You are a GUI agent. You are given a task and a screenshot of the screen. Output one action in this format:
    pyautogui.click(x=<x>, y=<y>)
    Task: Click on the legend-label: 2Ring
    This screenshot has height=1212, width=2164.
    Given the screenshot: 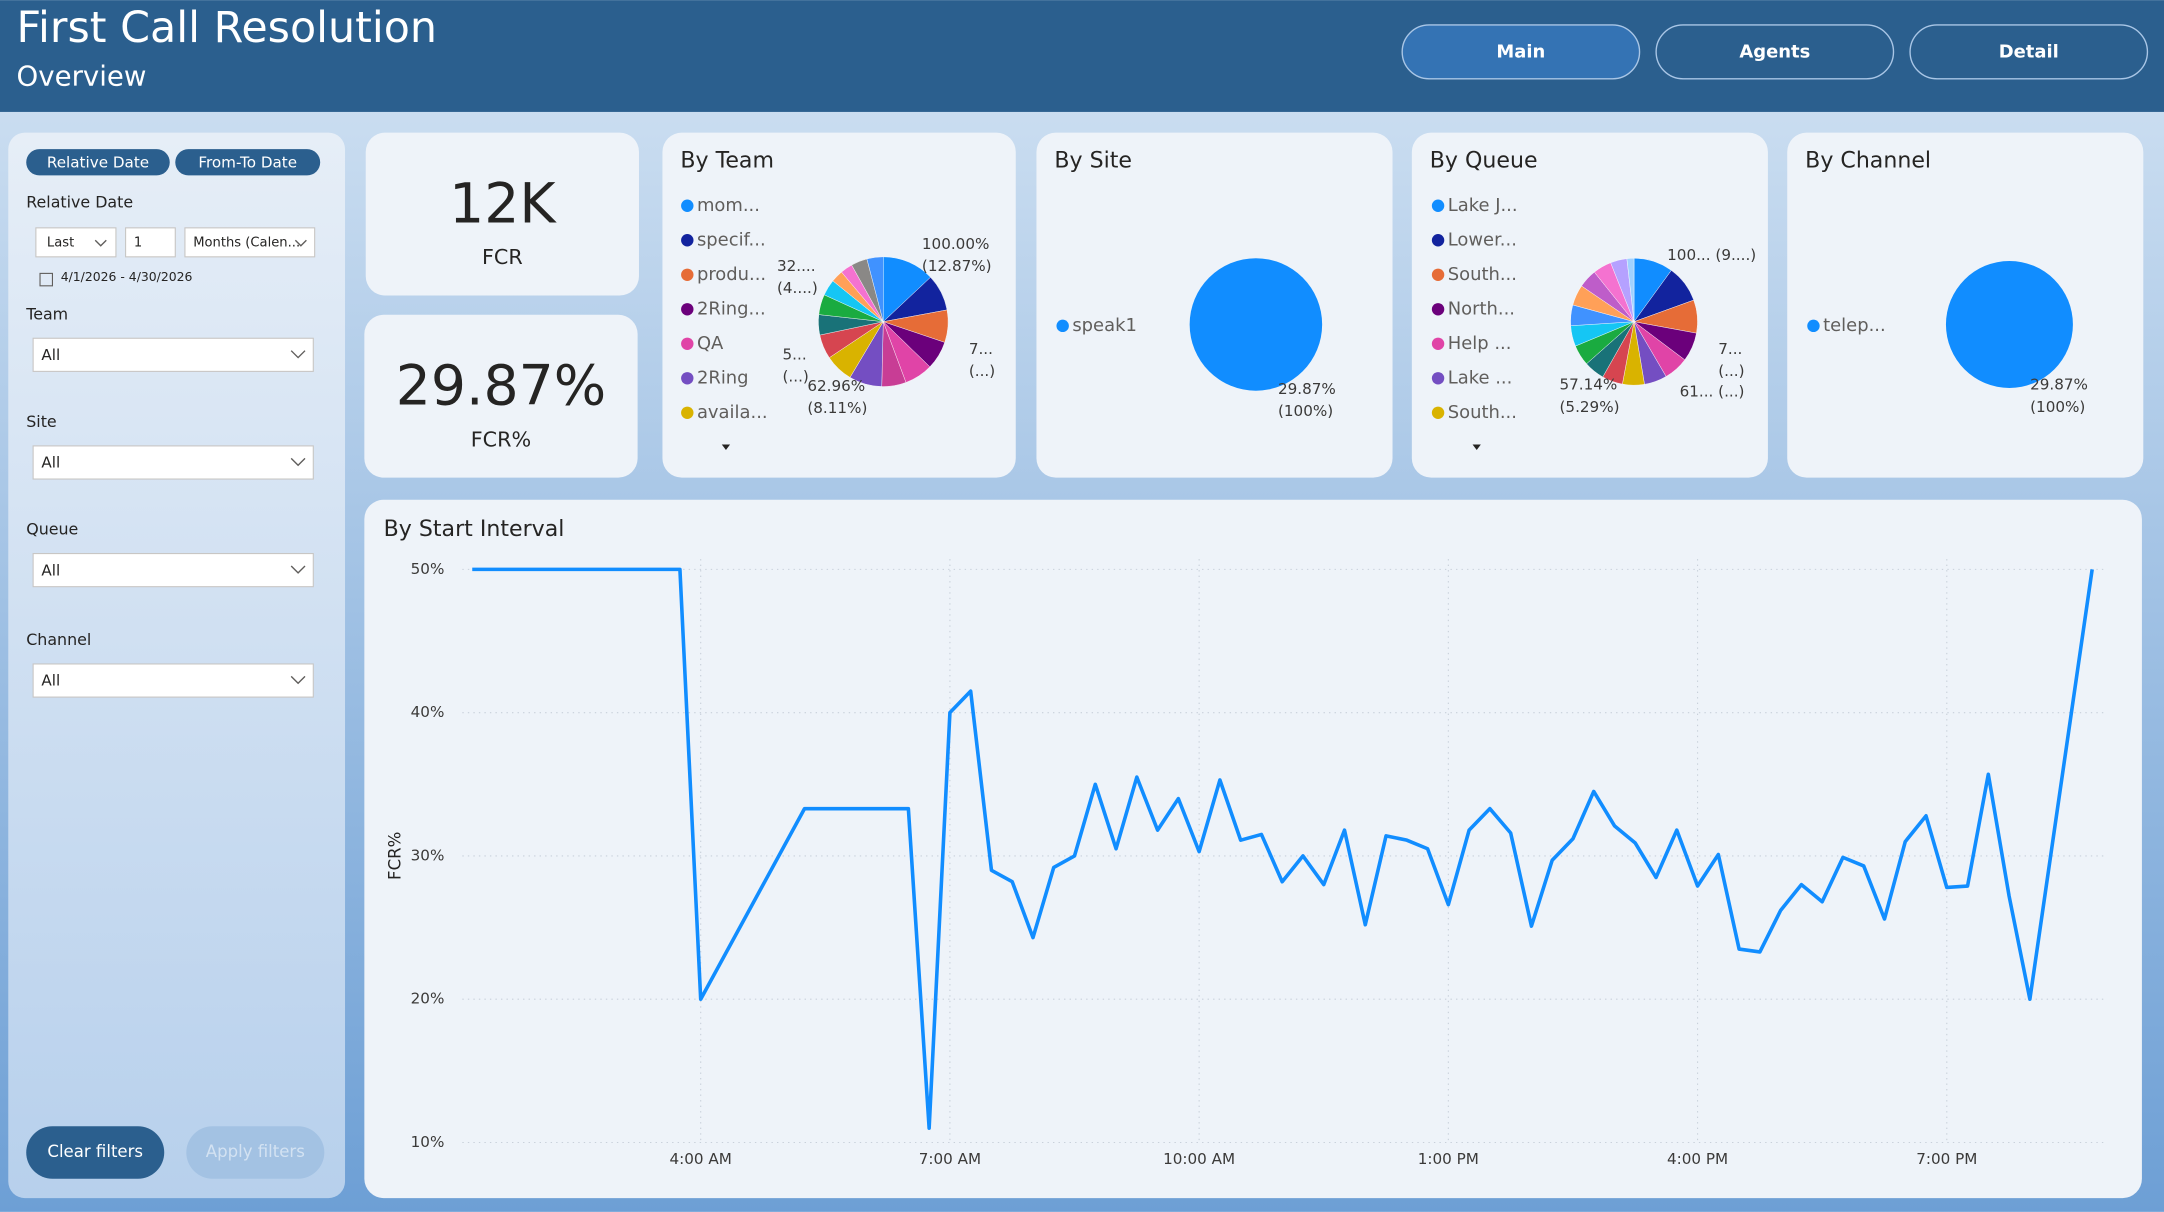 What is the action you would take?
    pyautogui.click(x=723, y=377)
    